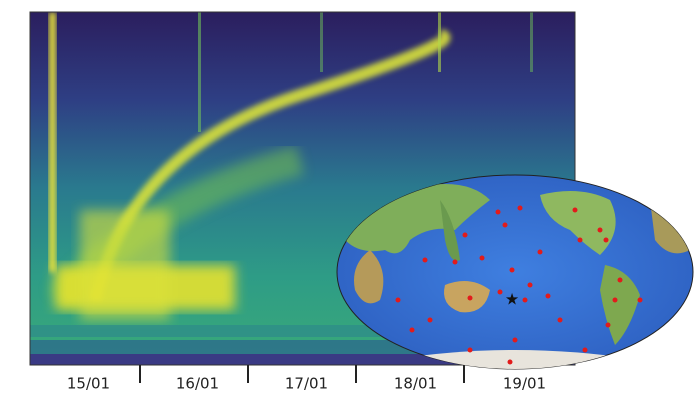 Image resolution: width=700 pixels, height=404 pixels. Describe the element at coordinates (415, 384) in the screenshot. I see `x-tick-label: 18/01` at that location.